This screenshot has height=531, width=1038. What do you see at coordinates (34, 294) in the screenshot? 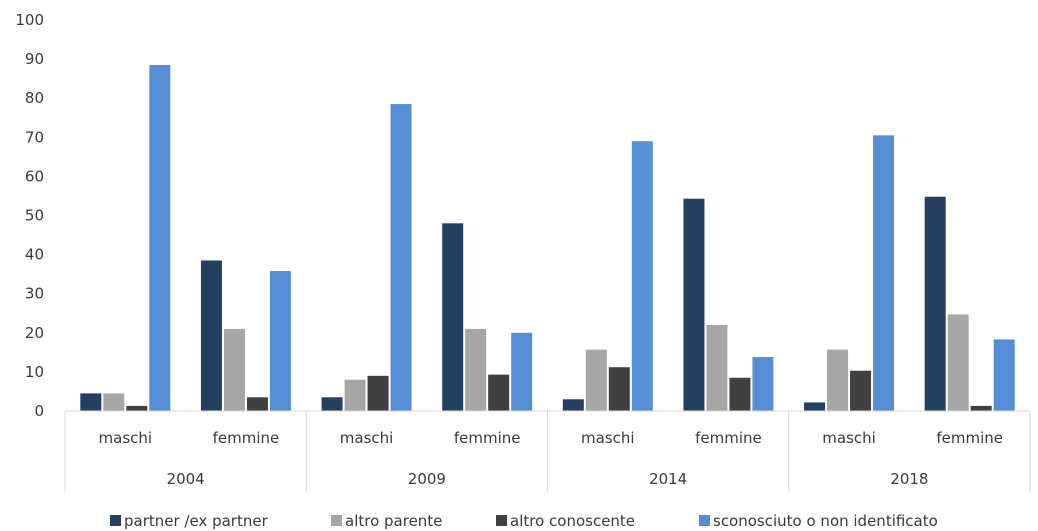
I see `y-tick-label: 30` at bounding box center [34, 294].